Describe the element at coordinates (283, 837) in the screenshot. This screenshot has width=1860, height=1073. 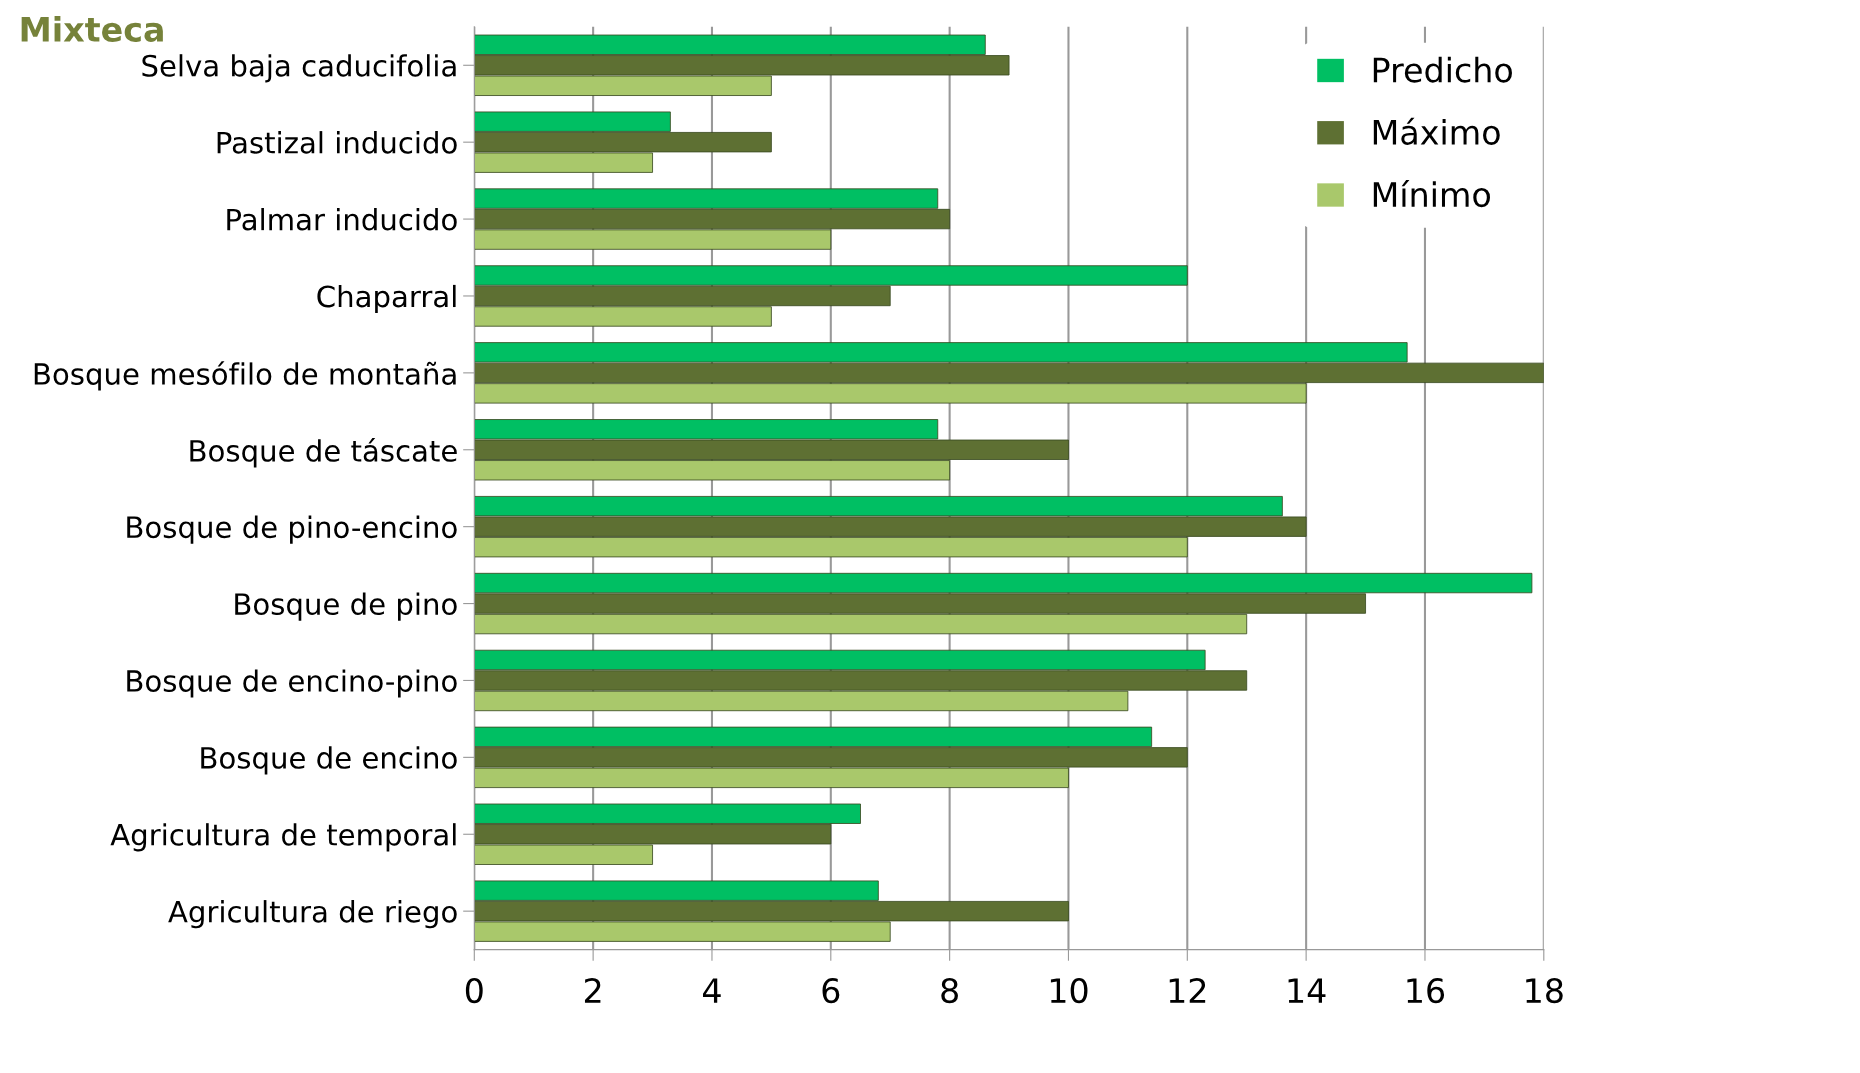
I see `y-tick-label: Agricultura de temporal` at that location.